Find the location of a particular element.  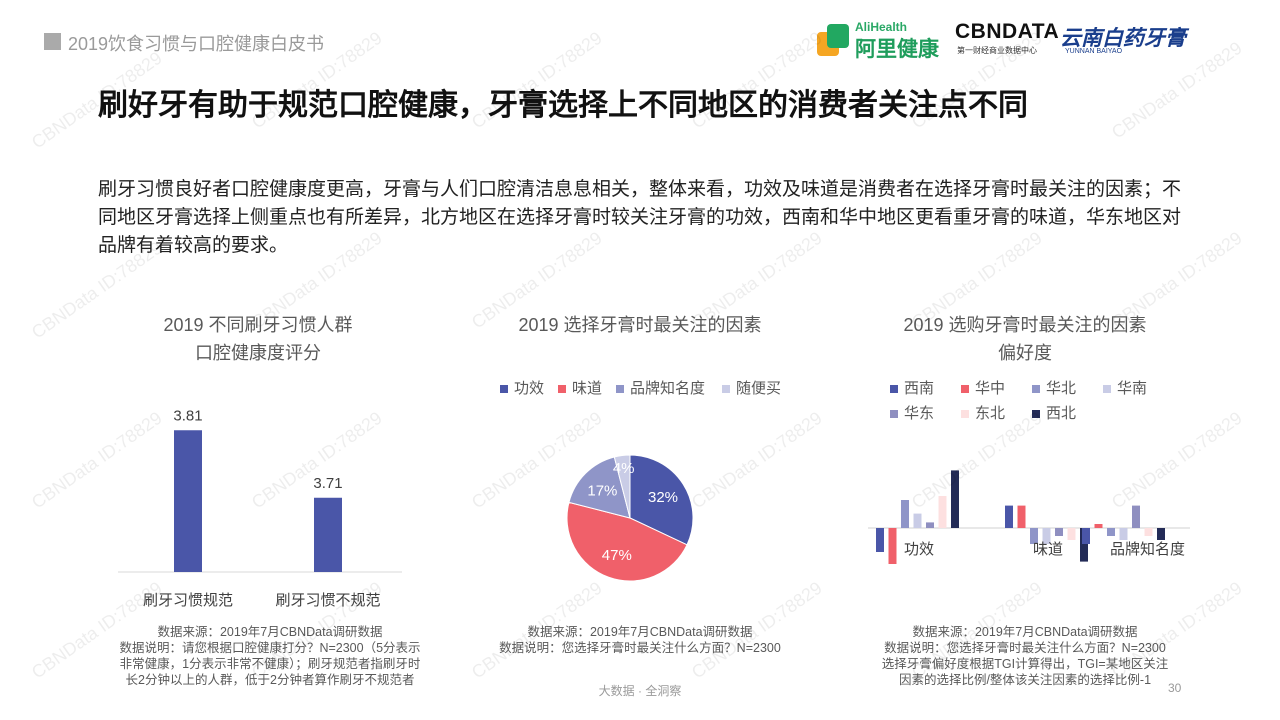

alihealth-logo-icon is located at coordinates (833, 40).